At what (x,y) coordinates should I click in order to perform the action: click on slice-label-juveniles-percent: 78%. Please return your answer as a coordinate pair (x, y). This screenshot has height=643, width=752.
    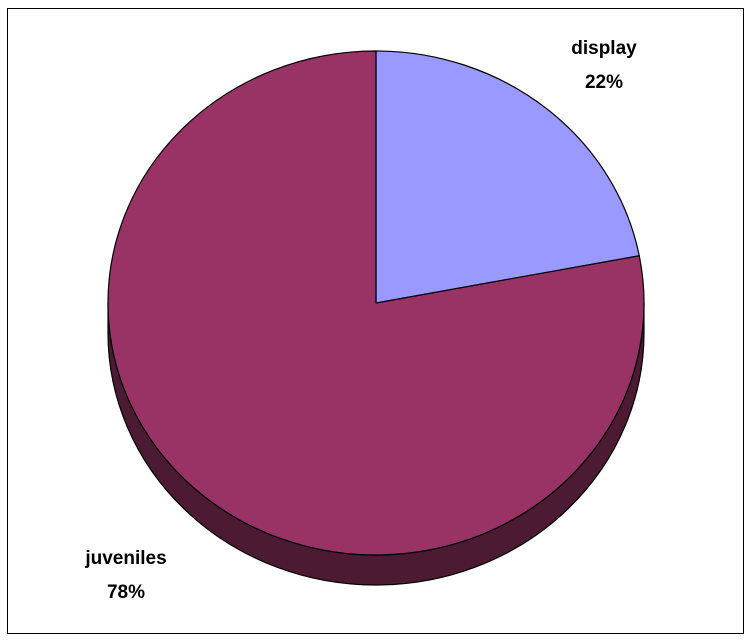
    Looking at the image, I should click on (126, 592).